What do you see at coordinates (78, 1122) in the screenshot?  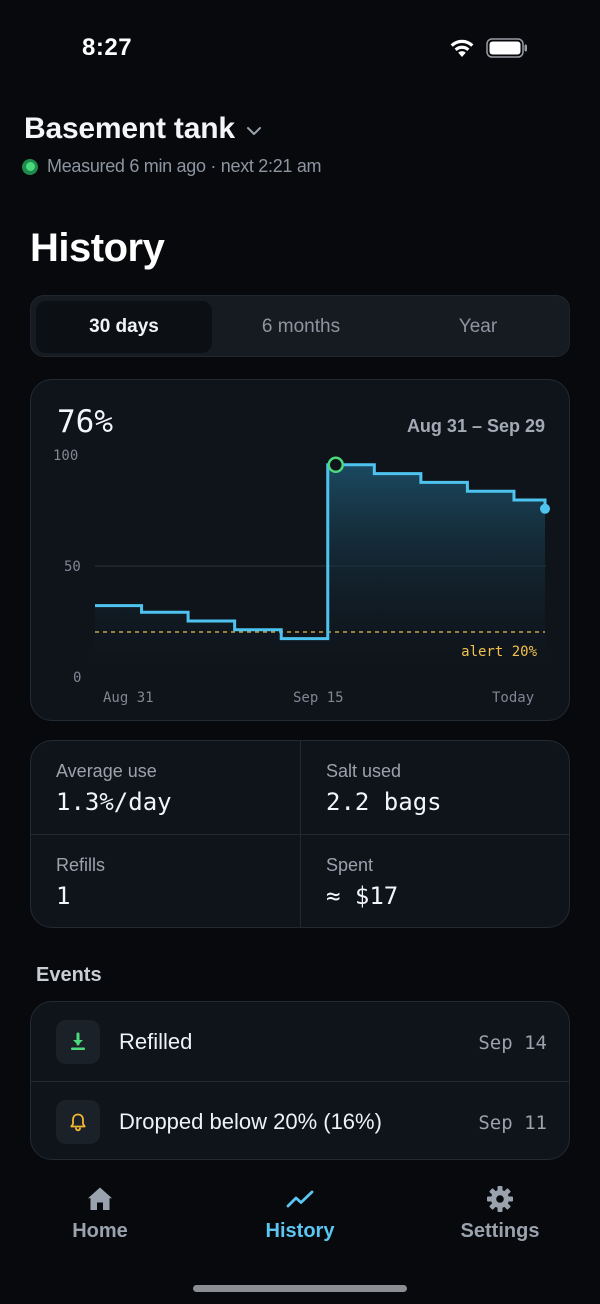 I see `bell-icon` at bounding box center [78, 1122].